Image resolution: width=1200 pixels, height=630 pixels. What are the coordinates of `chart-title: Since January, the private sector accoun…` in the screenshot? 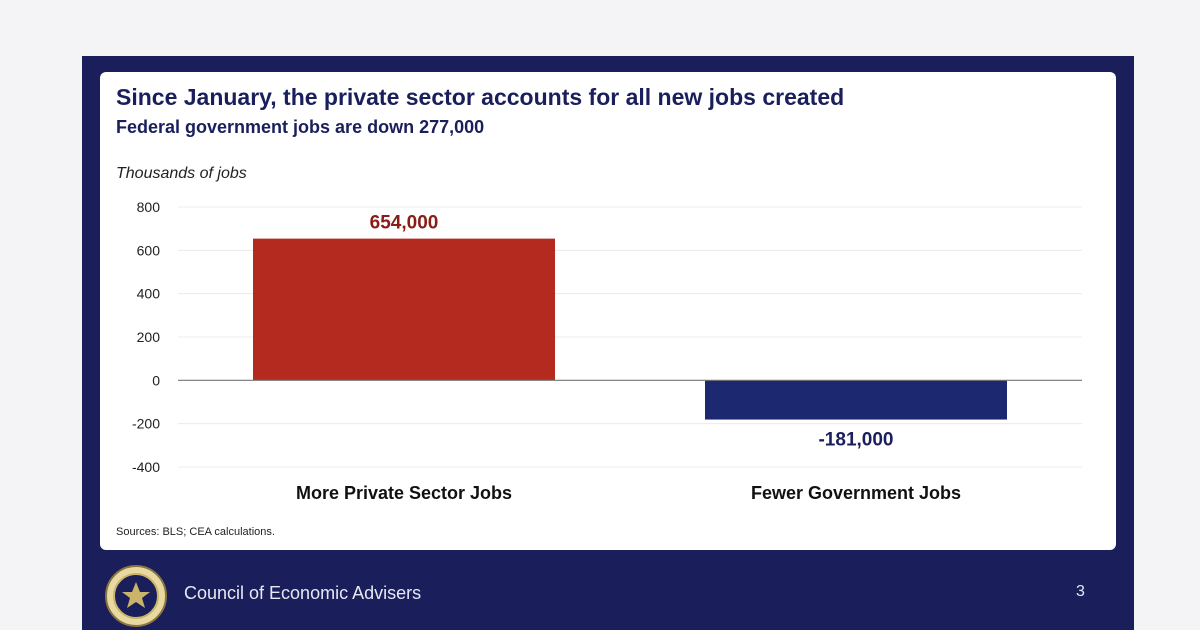 It's located at (480, 97).